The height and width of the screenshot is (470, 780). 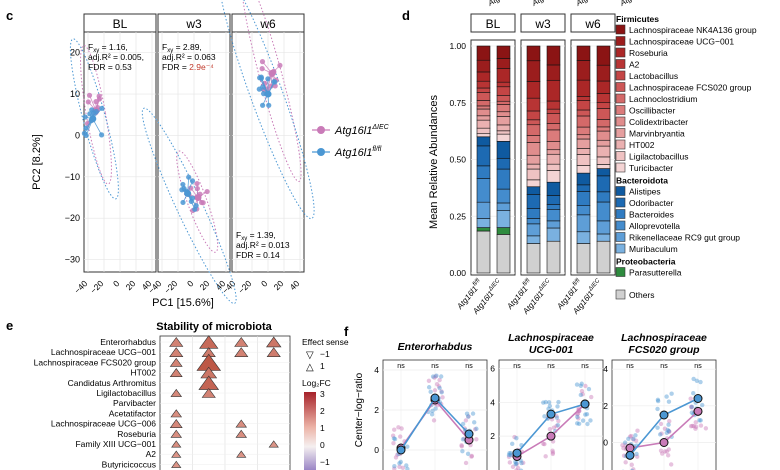 What do you see at coordinates (376, 410) in the screenshot?
I see `y-tick-label: 2` at bounding box center [376, 410].